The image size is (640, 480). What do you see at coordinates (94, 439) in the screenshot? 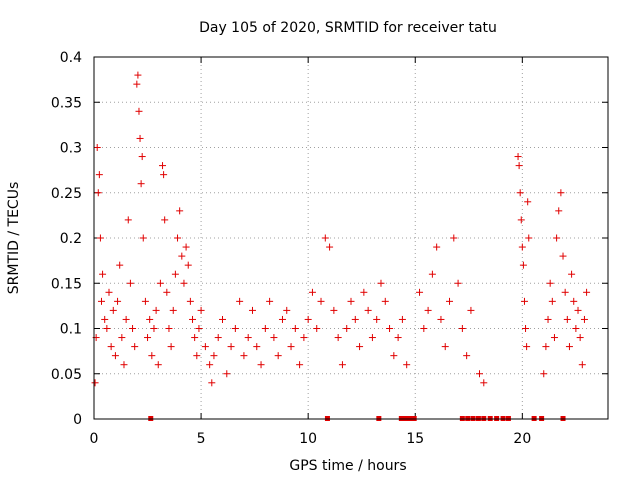
I see `x-tick-label: 0` at bounding box center [94, 439].